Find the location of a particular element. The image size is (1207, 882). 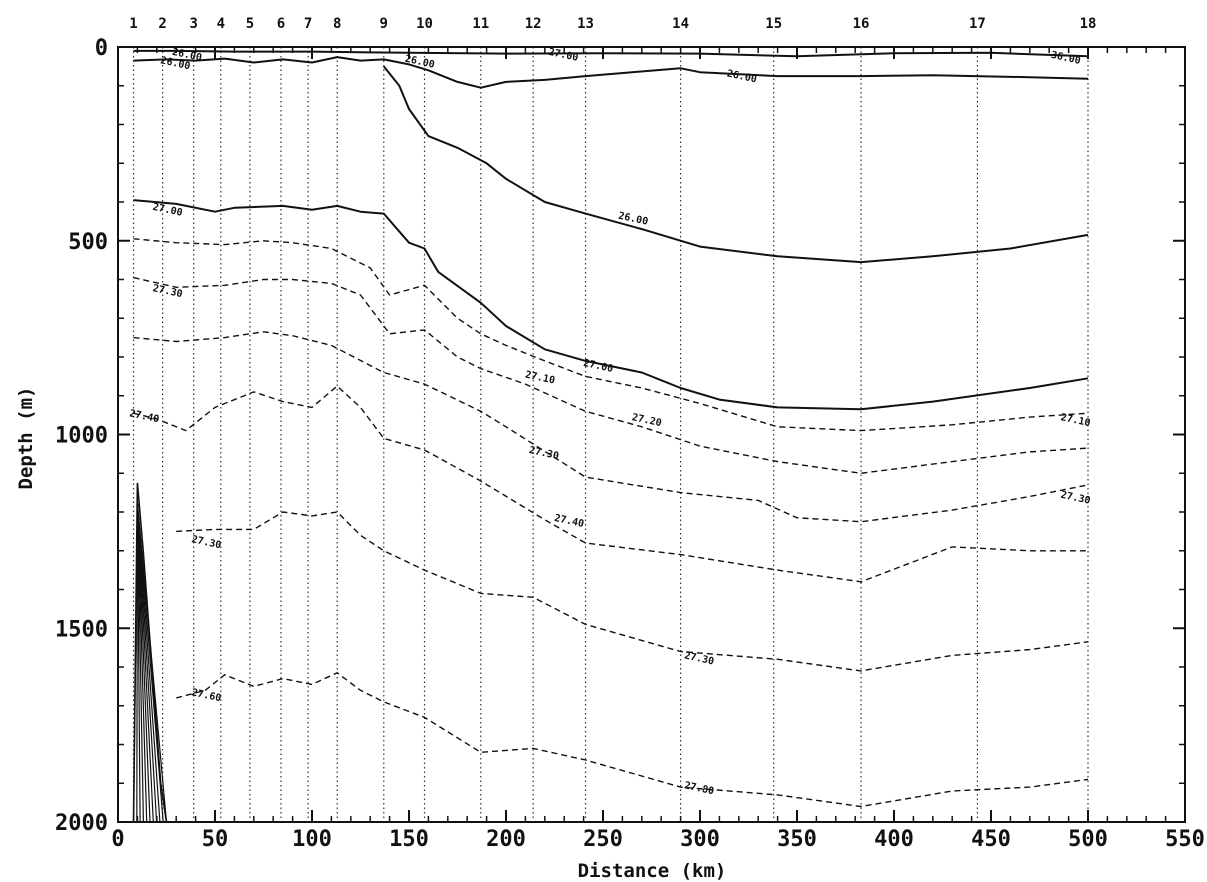

y-axis-title: Depth (m) is located at coordinates (26, 438).